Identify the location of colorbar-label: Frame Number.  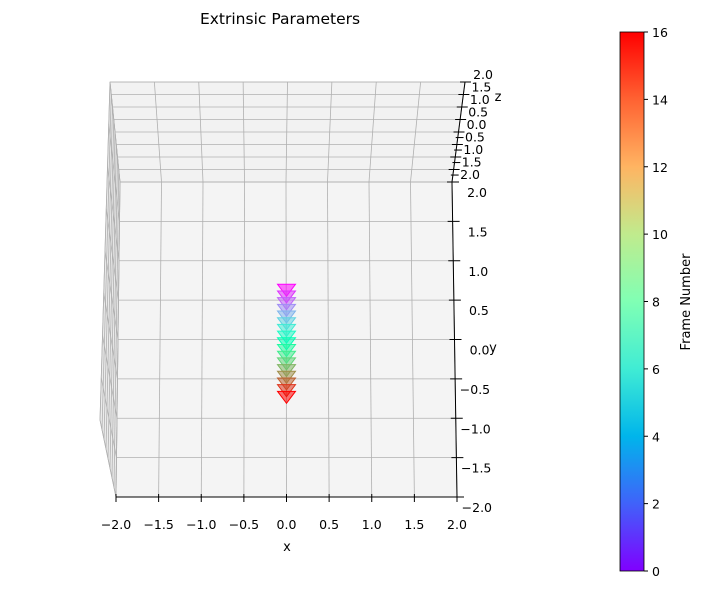
(686, 302).